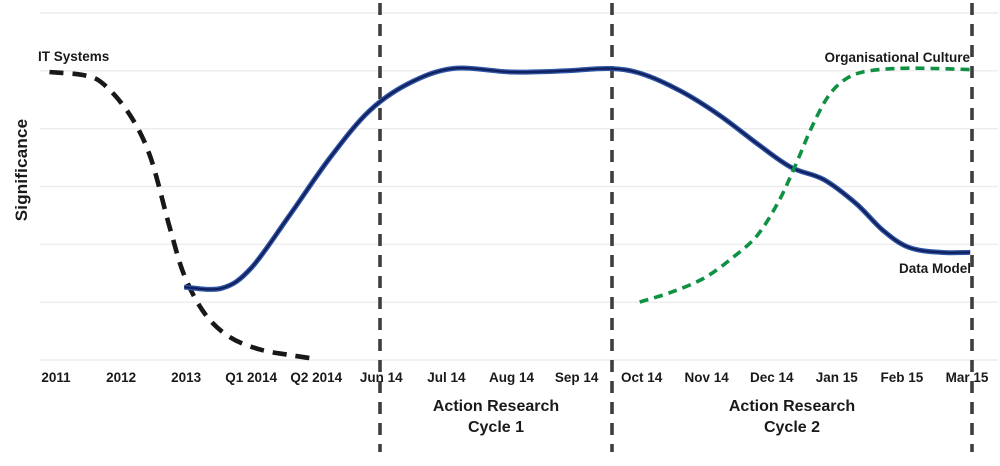  Describe the element at coordinates (381, 377) in the screenshot. I see `x-tick-label: Jun 14` at that location.